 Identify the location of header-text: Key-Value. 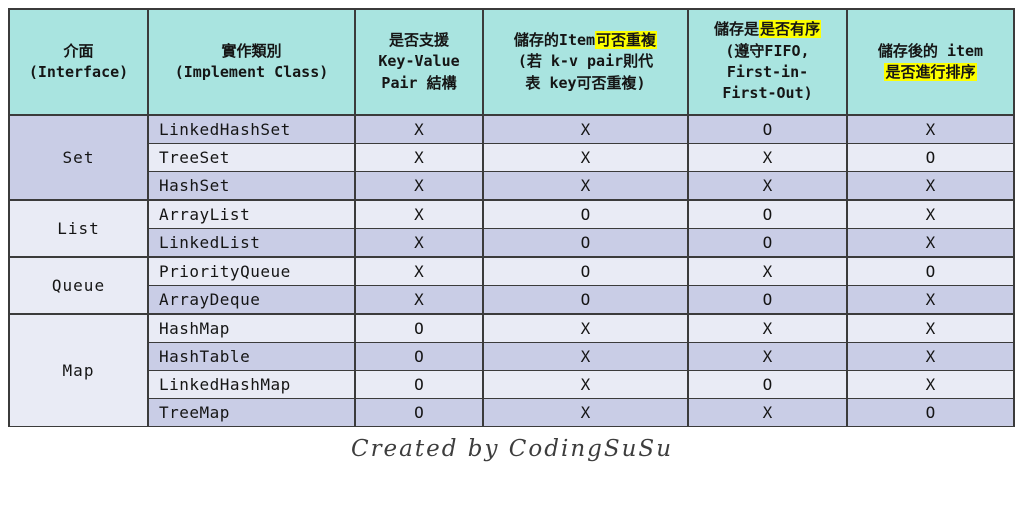
(419, 61).